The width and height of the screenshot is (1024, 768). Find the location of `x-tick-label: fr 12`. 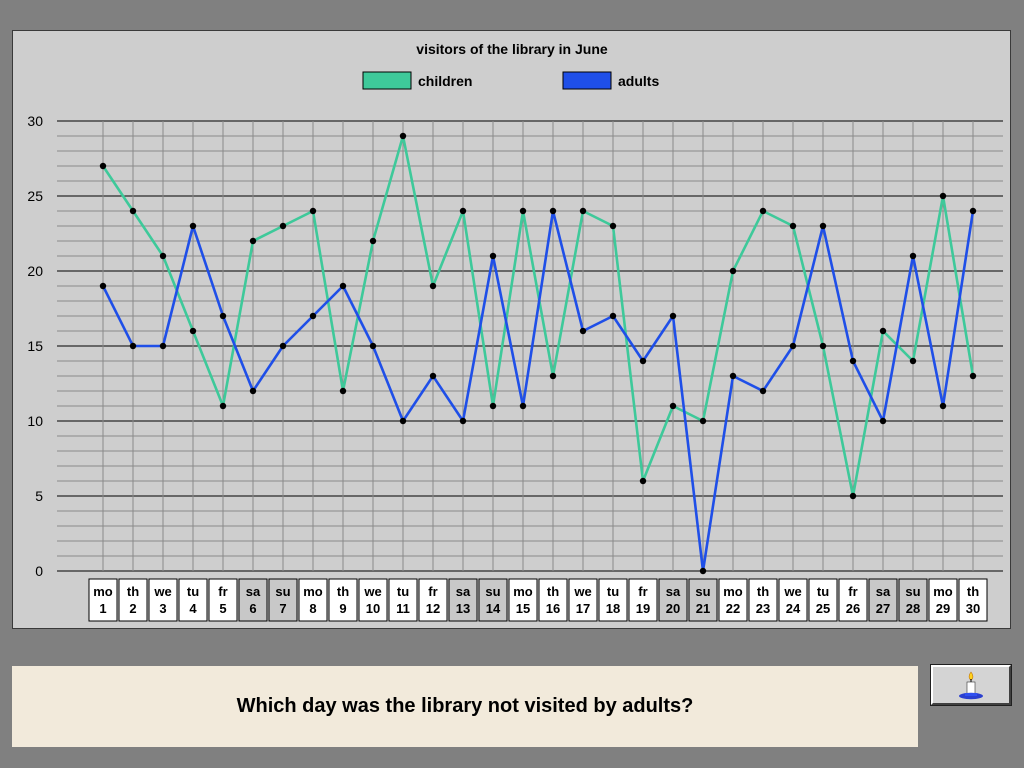

x-tick-label: fr 12 is located at coordinates (433, 600).